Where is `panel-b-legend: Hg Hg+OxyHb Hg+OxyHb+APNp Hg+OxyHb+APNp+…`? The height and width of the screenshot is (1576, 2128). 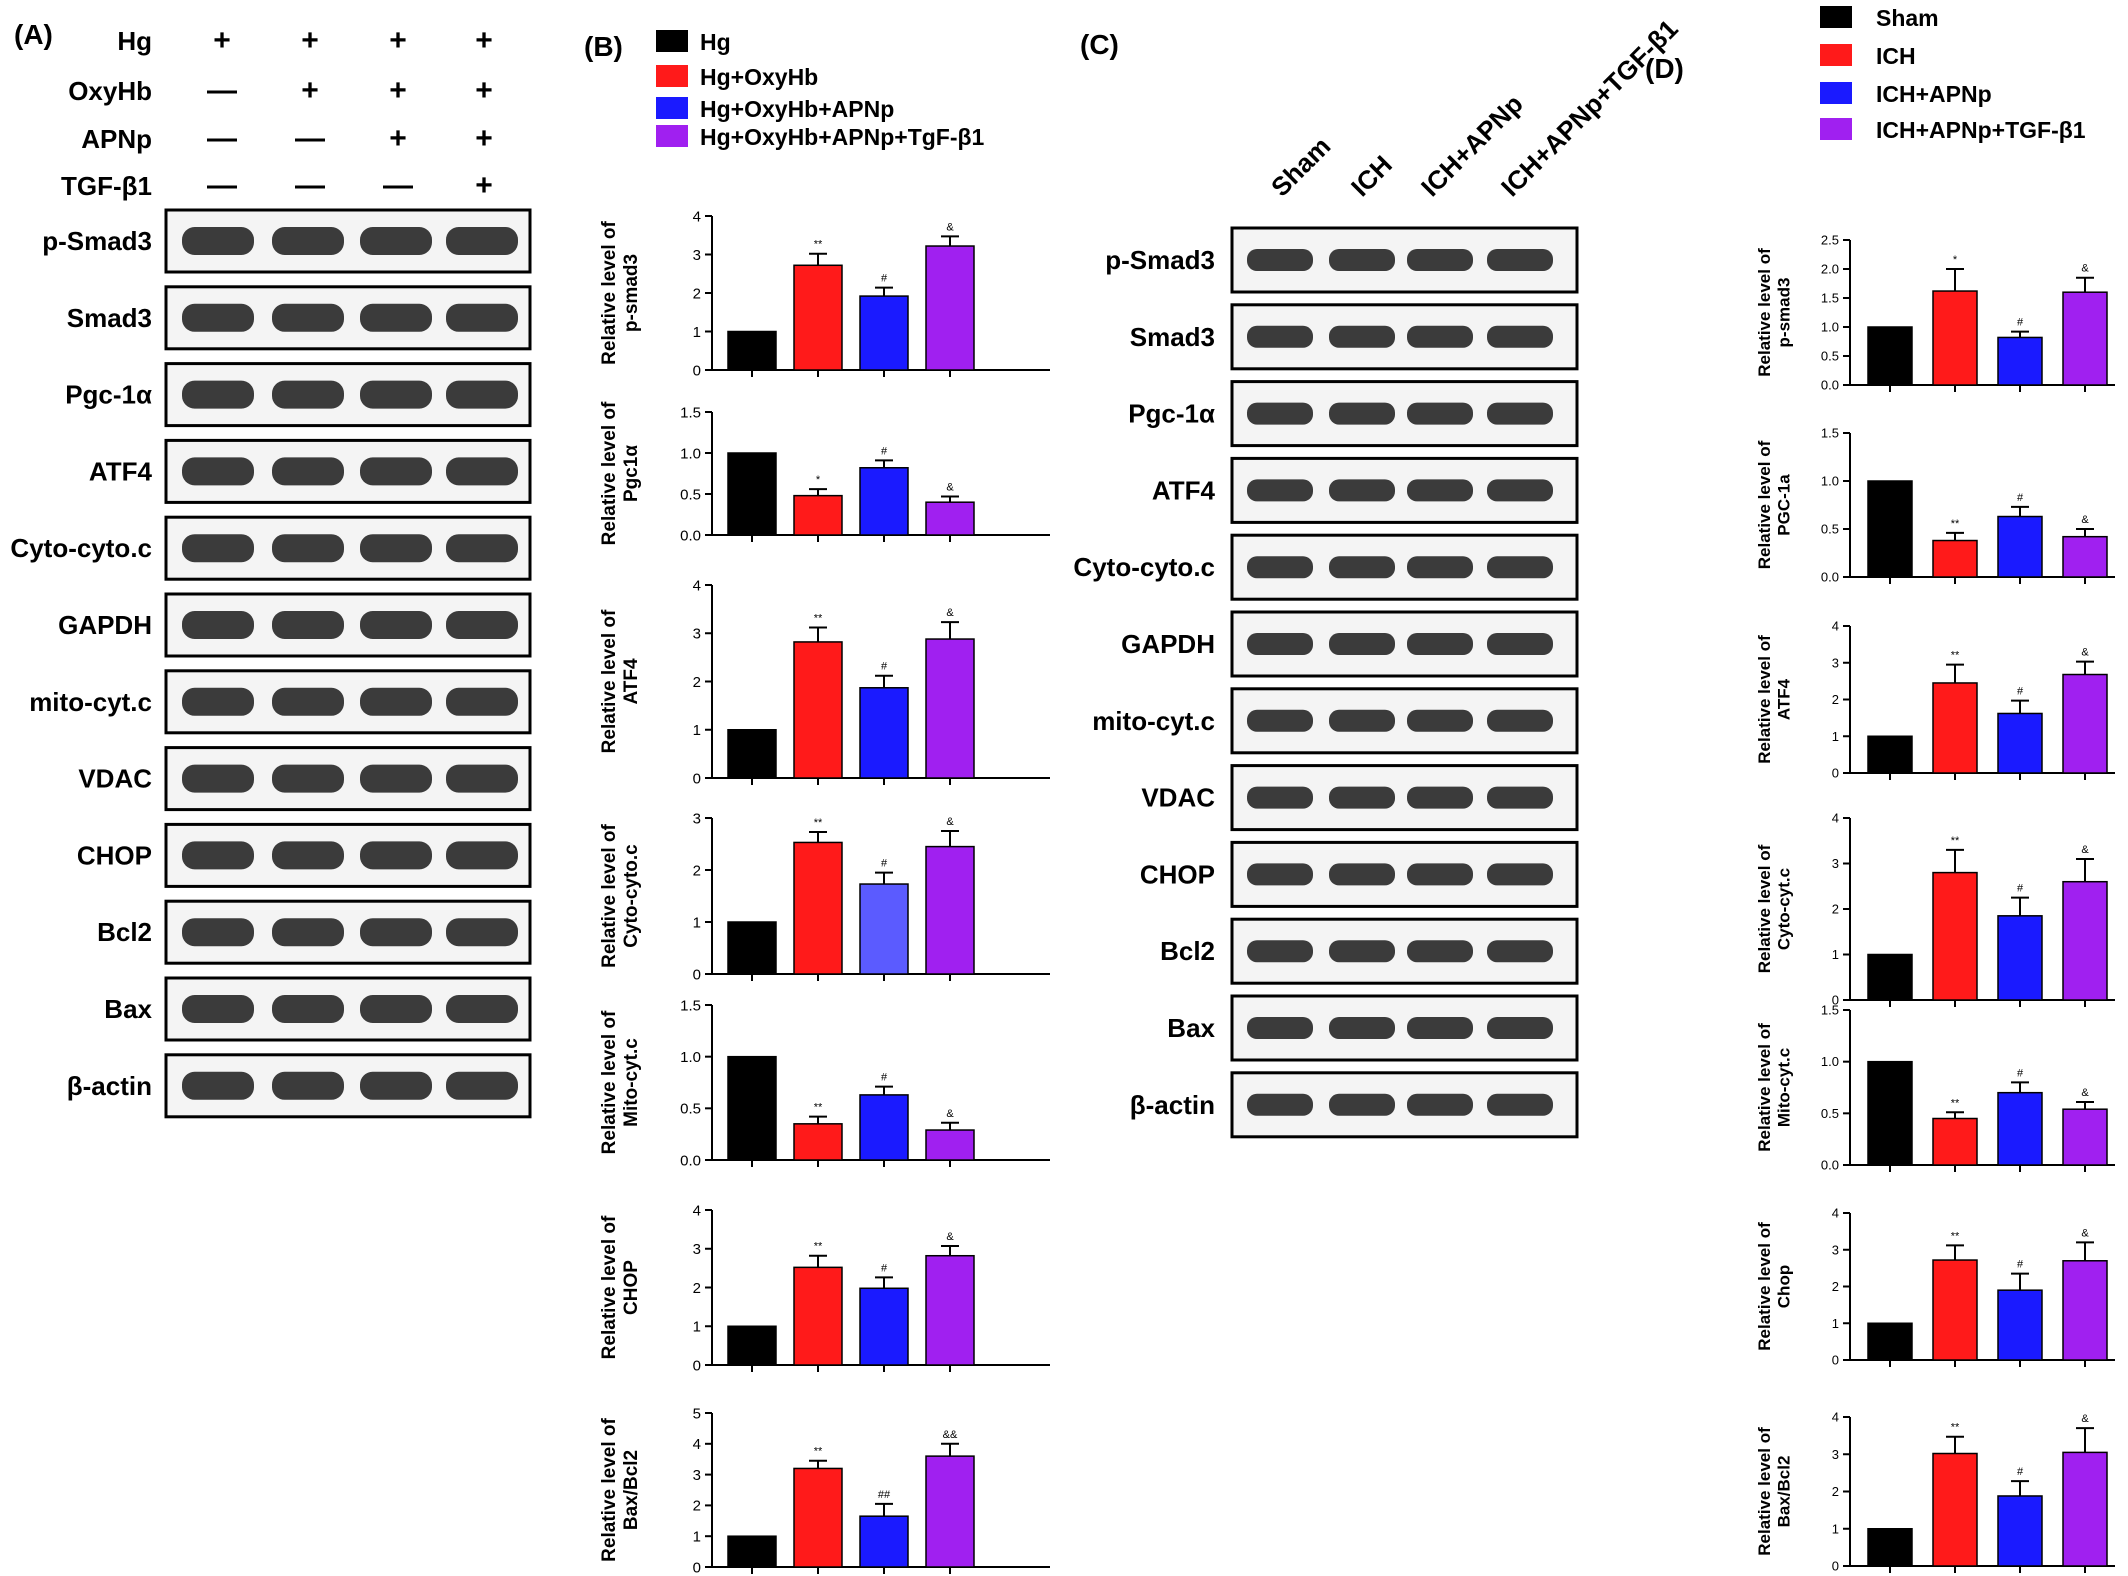
panel-b-legend: Hg Hg+OxyHb Hg+OxyHb+APNp Hg+OxyHb+APNp+… is located at coordinates (820, 89).